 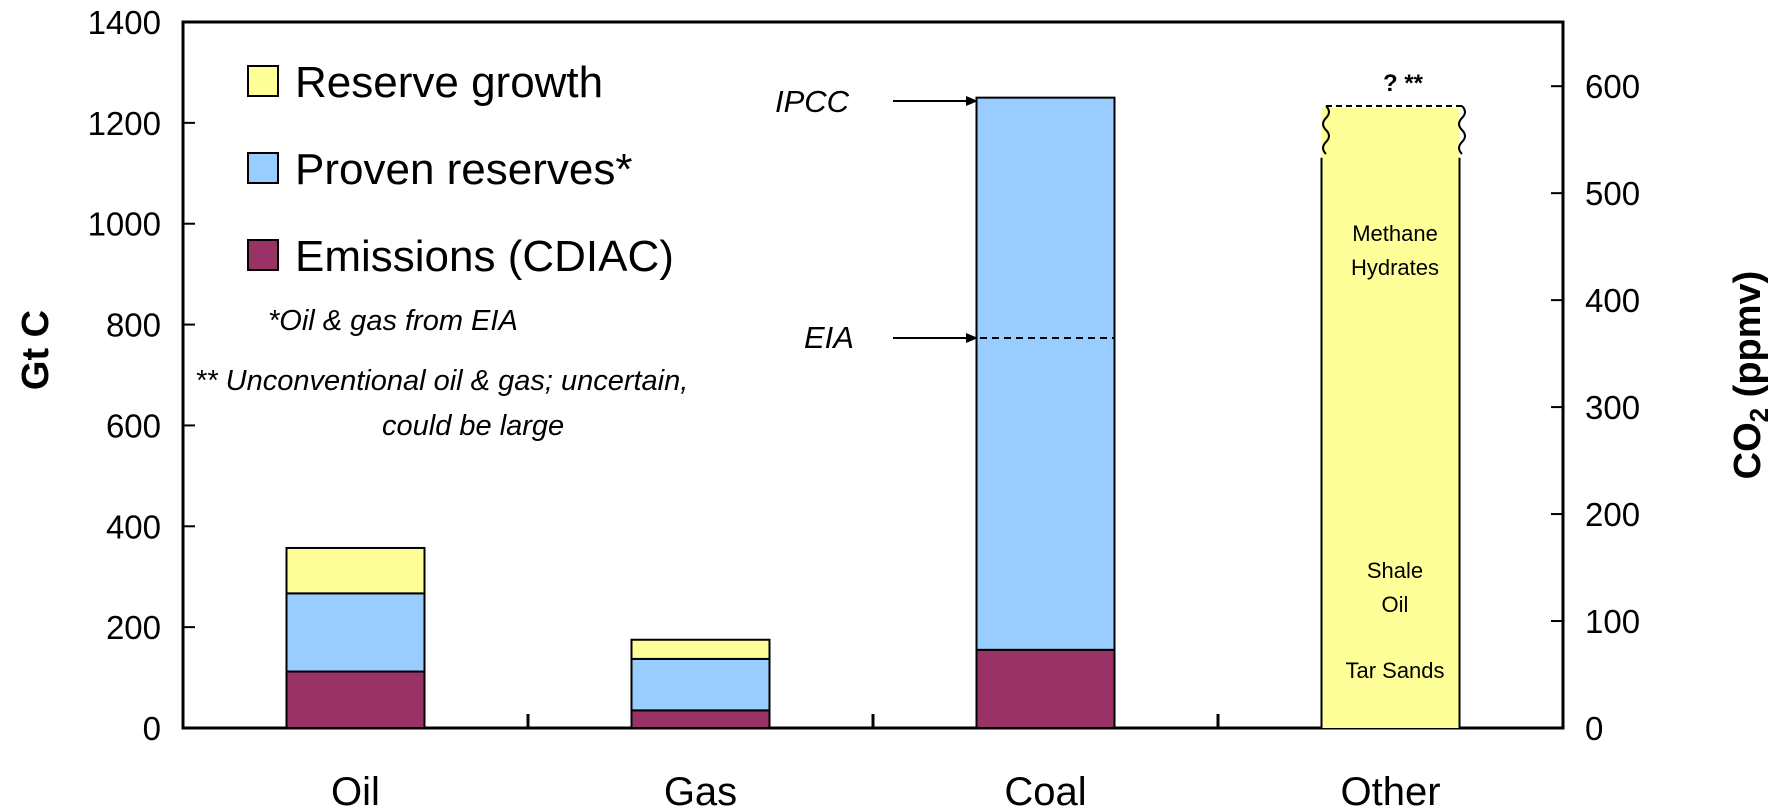 What do you see at coordinates (1395, 233) in the screenshot?
I see `other-label-methane: Methane` at bounding box center [1395, 233].